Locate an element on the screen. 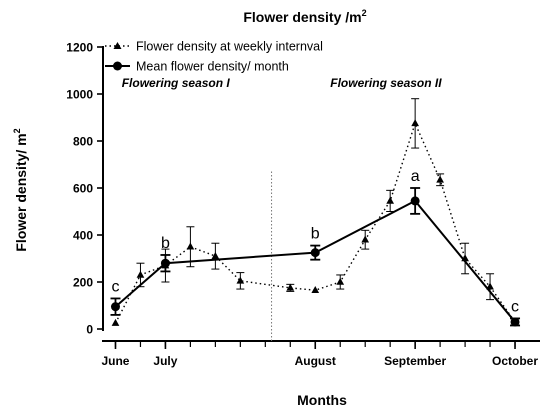 The height and width of the screenshot is (416, 550). y-tick-label: 0 is located at coordinates (89, 330).